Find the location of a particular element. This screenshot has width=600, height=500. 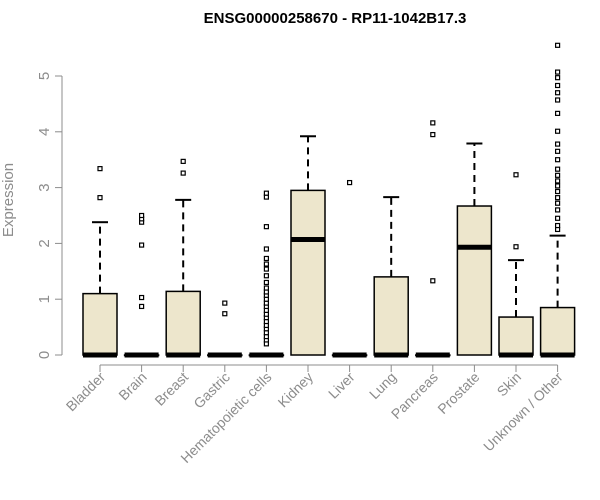

y-tick-label: 0 is located at coordinates (44, 355).